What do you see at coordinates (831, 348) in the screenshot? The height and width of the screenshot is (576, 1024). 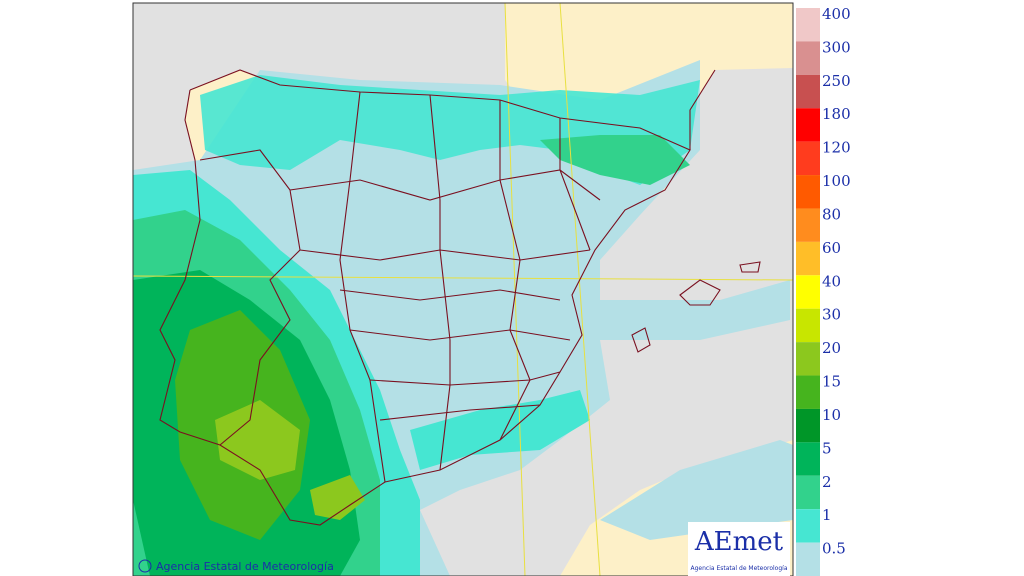 I see `legend-label: 20` at bounding box center [831, 348].